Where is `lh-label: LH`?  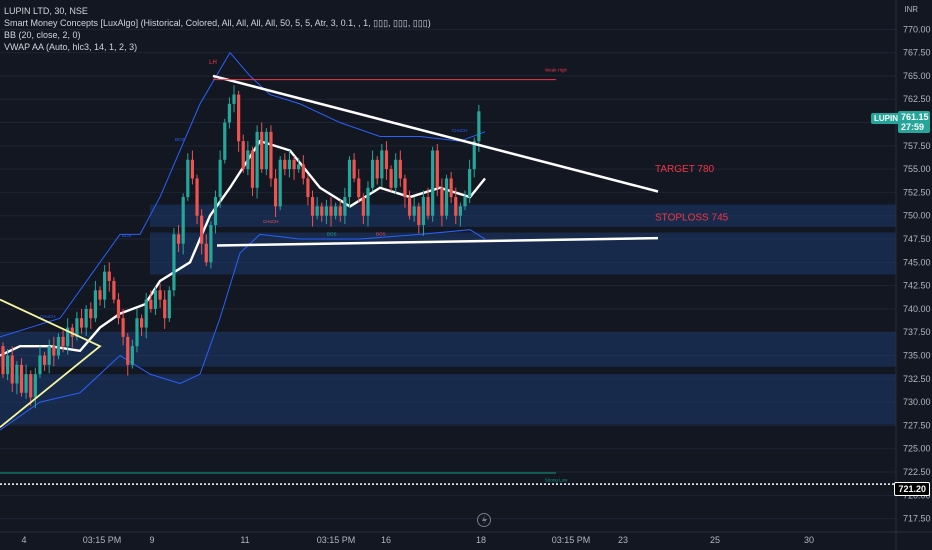 lh-label: LH is located at coordinates (213, 63).